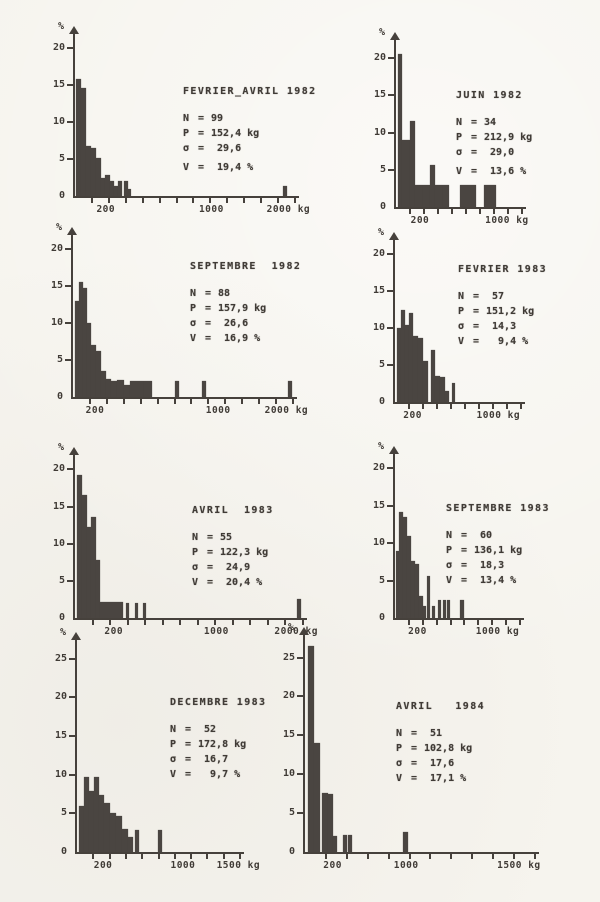 Image resolution: width=600 pixels, height=902 pixels. What do you see at coordinates (245, 293) in the screenshot?
I see `stat-line-n: N = 88` at bounding box center [245, 293].